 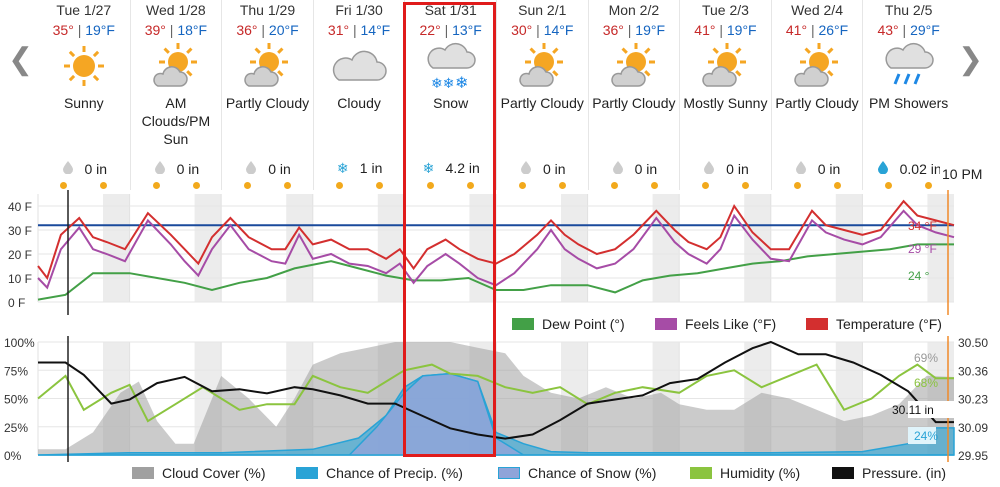 I want to click on day-column: Tue 2/3 41° | 19°F Mostly Sunny 0 in, so click(x=725, y=95).